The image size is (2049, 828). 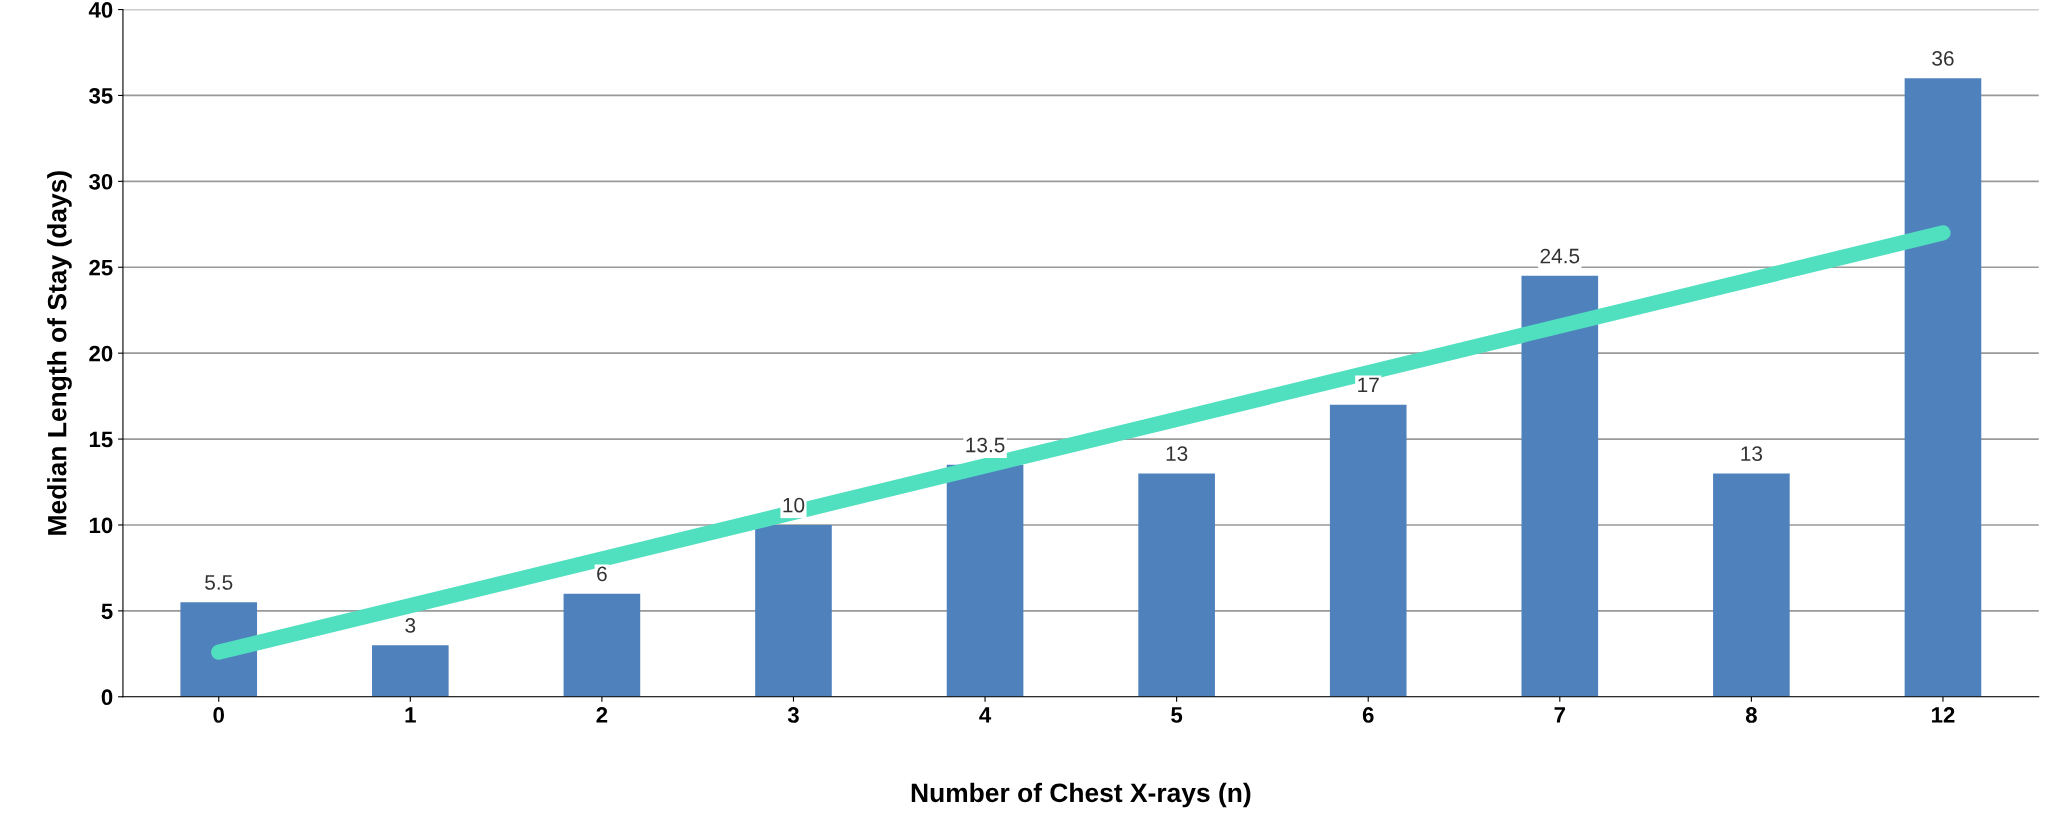 I want to click on x-tick-label: 8, so click(x=1751, y=715).